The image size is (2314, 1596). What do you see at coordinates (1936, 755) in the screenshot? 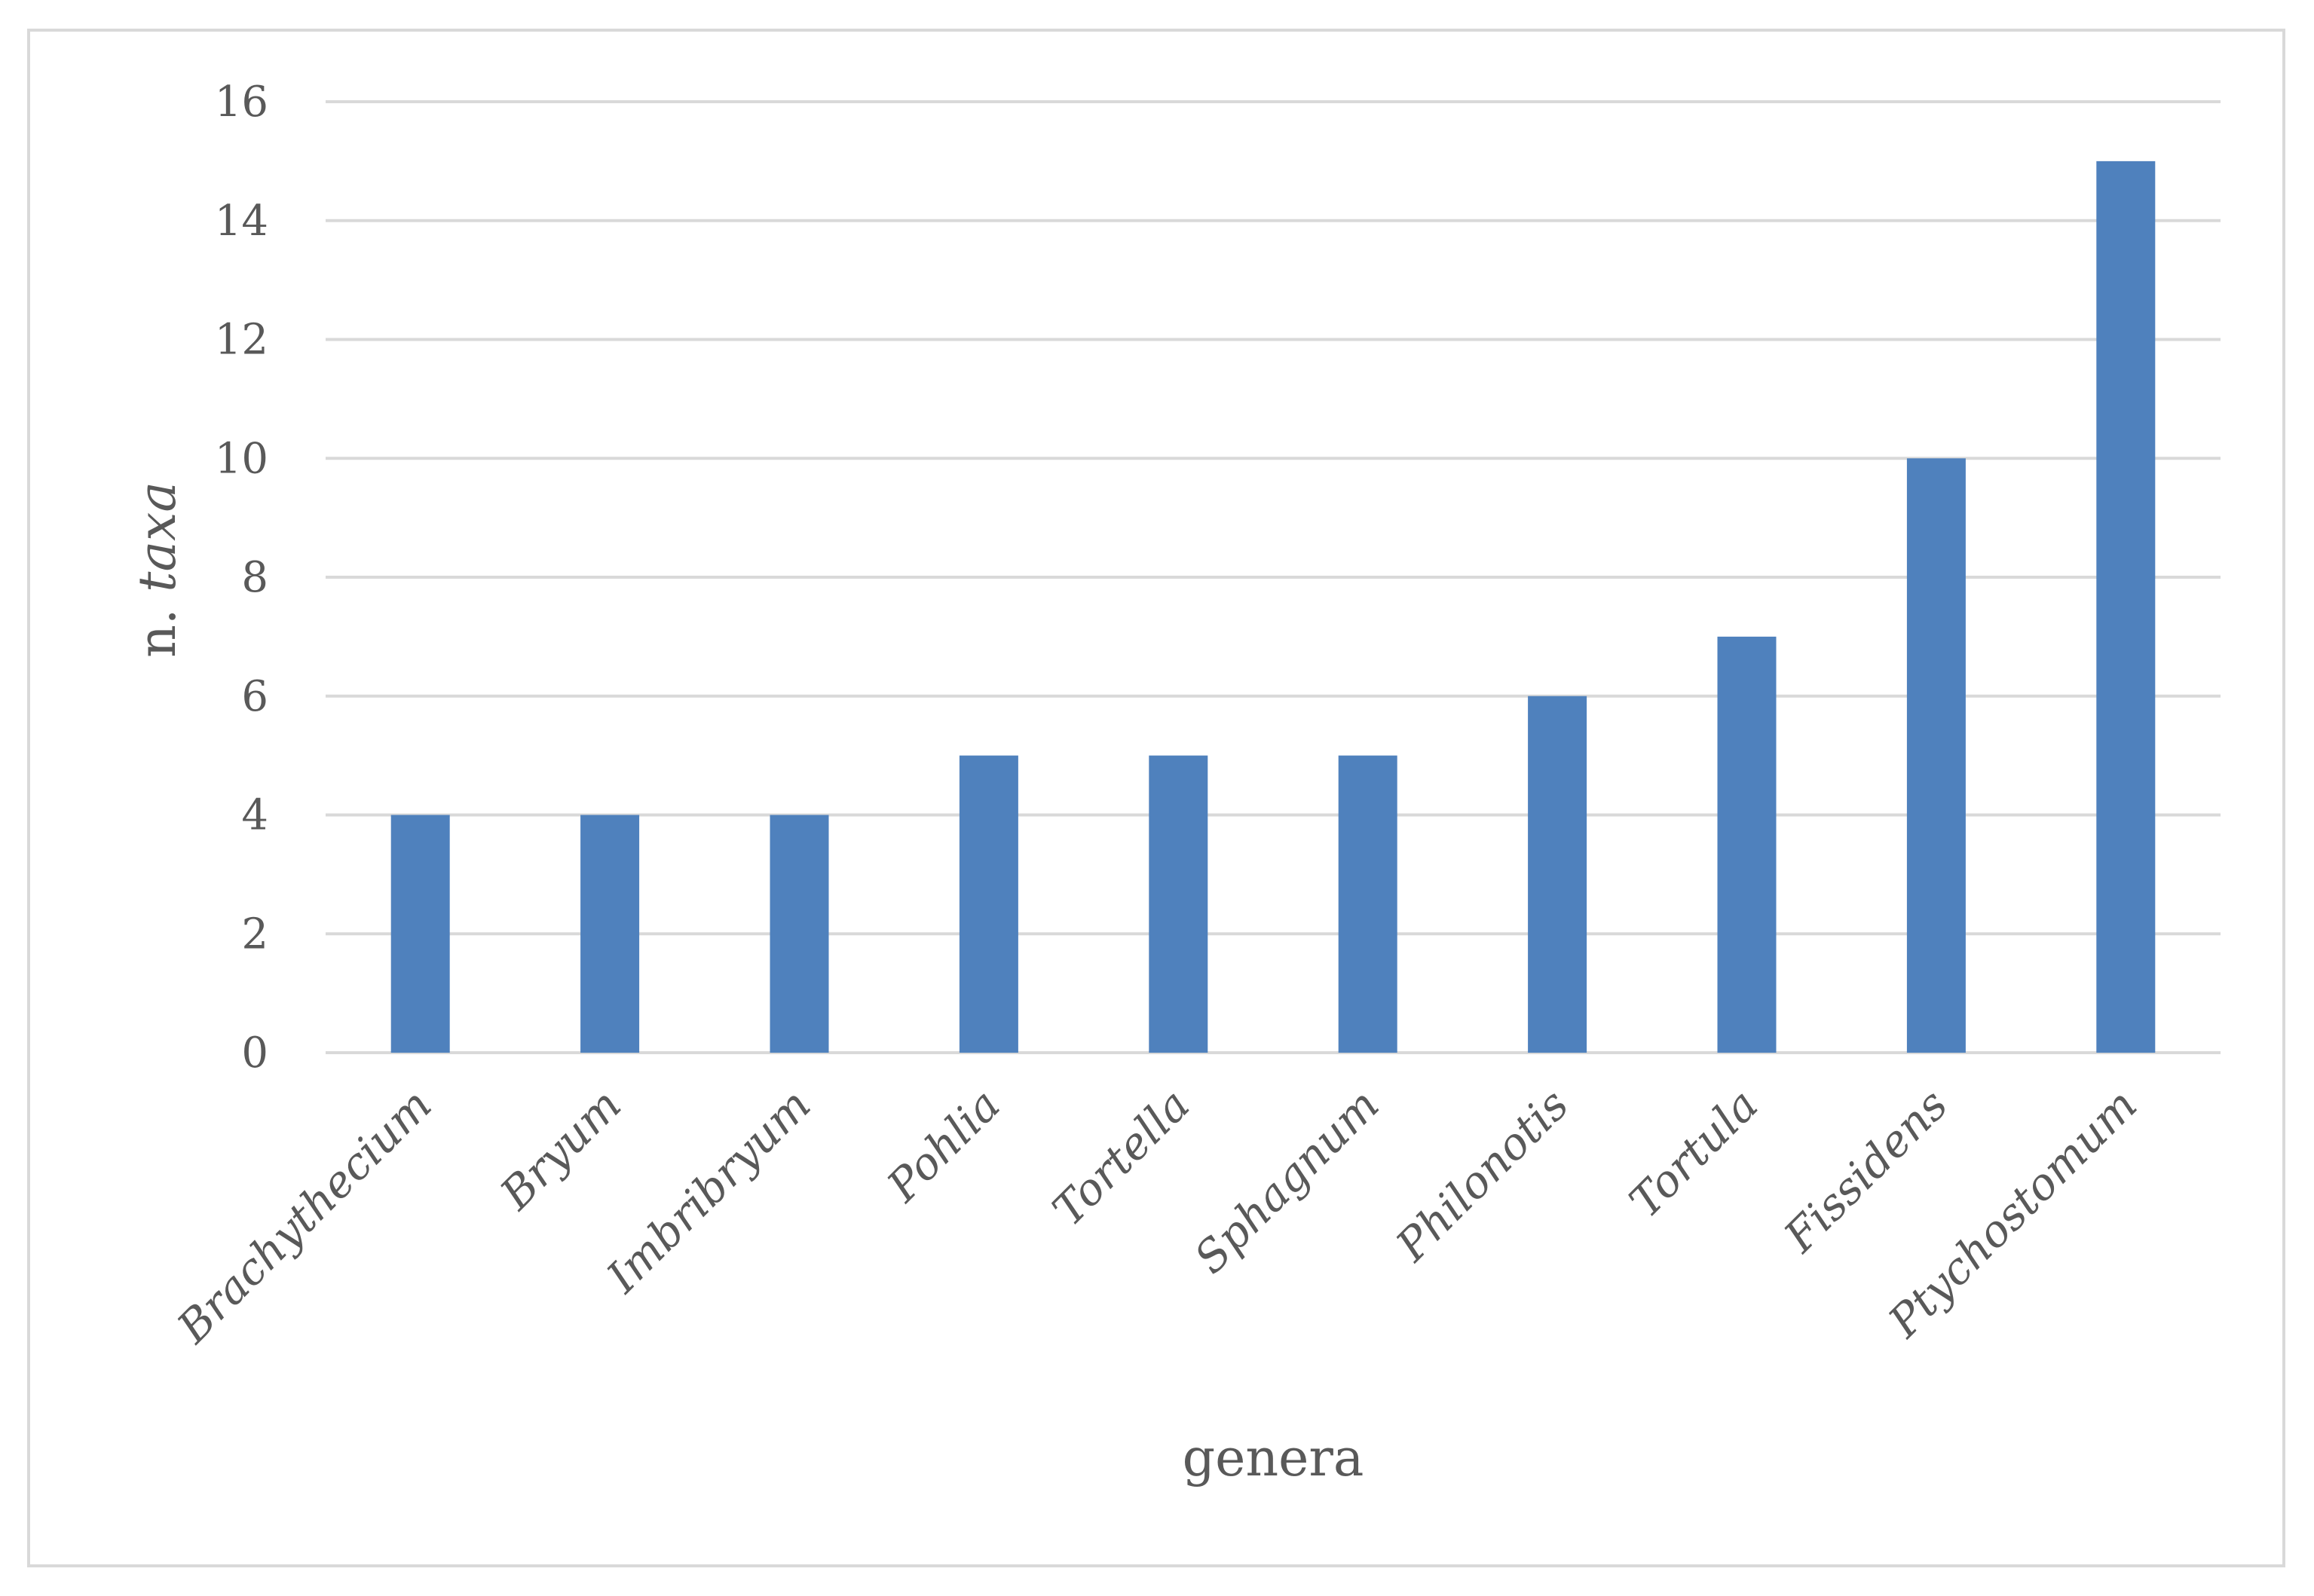
I see `bar-fissidens` at bounding box center [1936, 755].